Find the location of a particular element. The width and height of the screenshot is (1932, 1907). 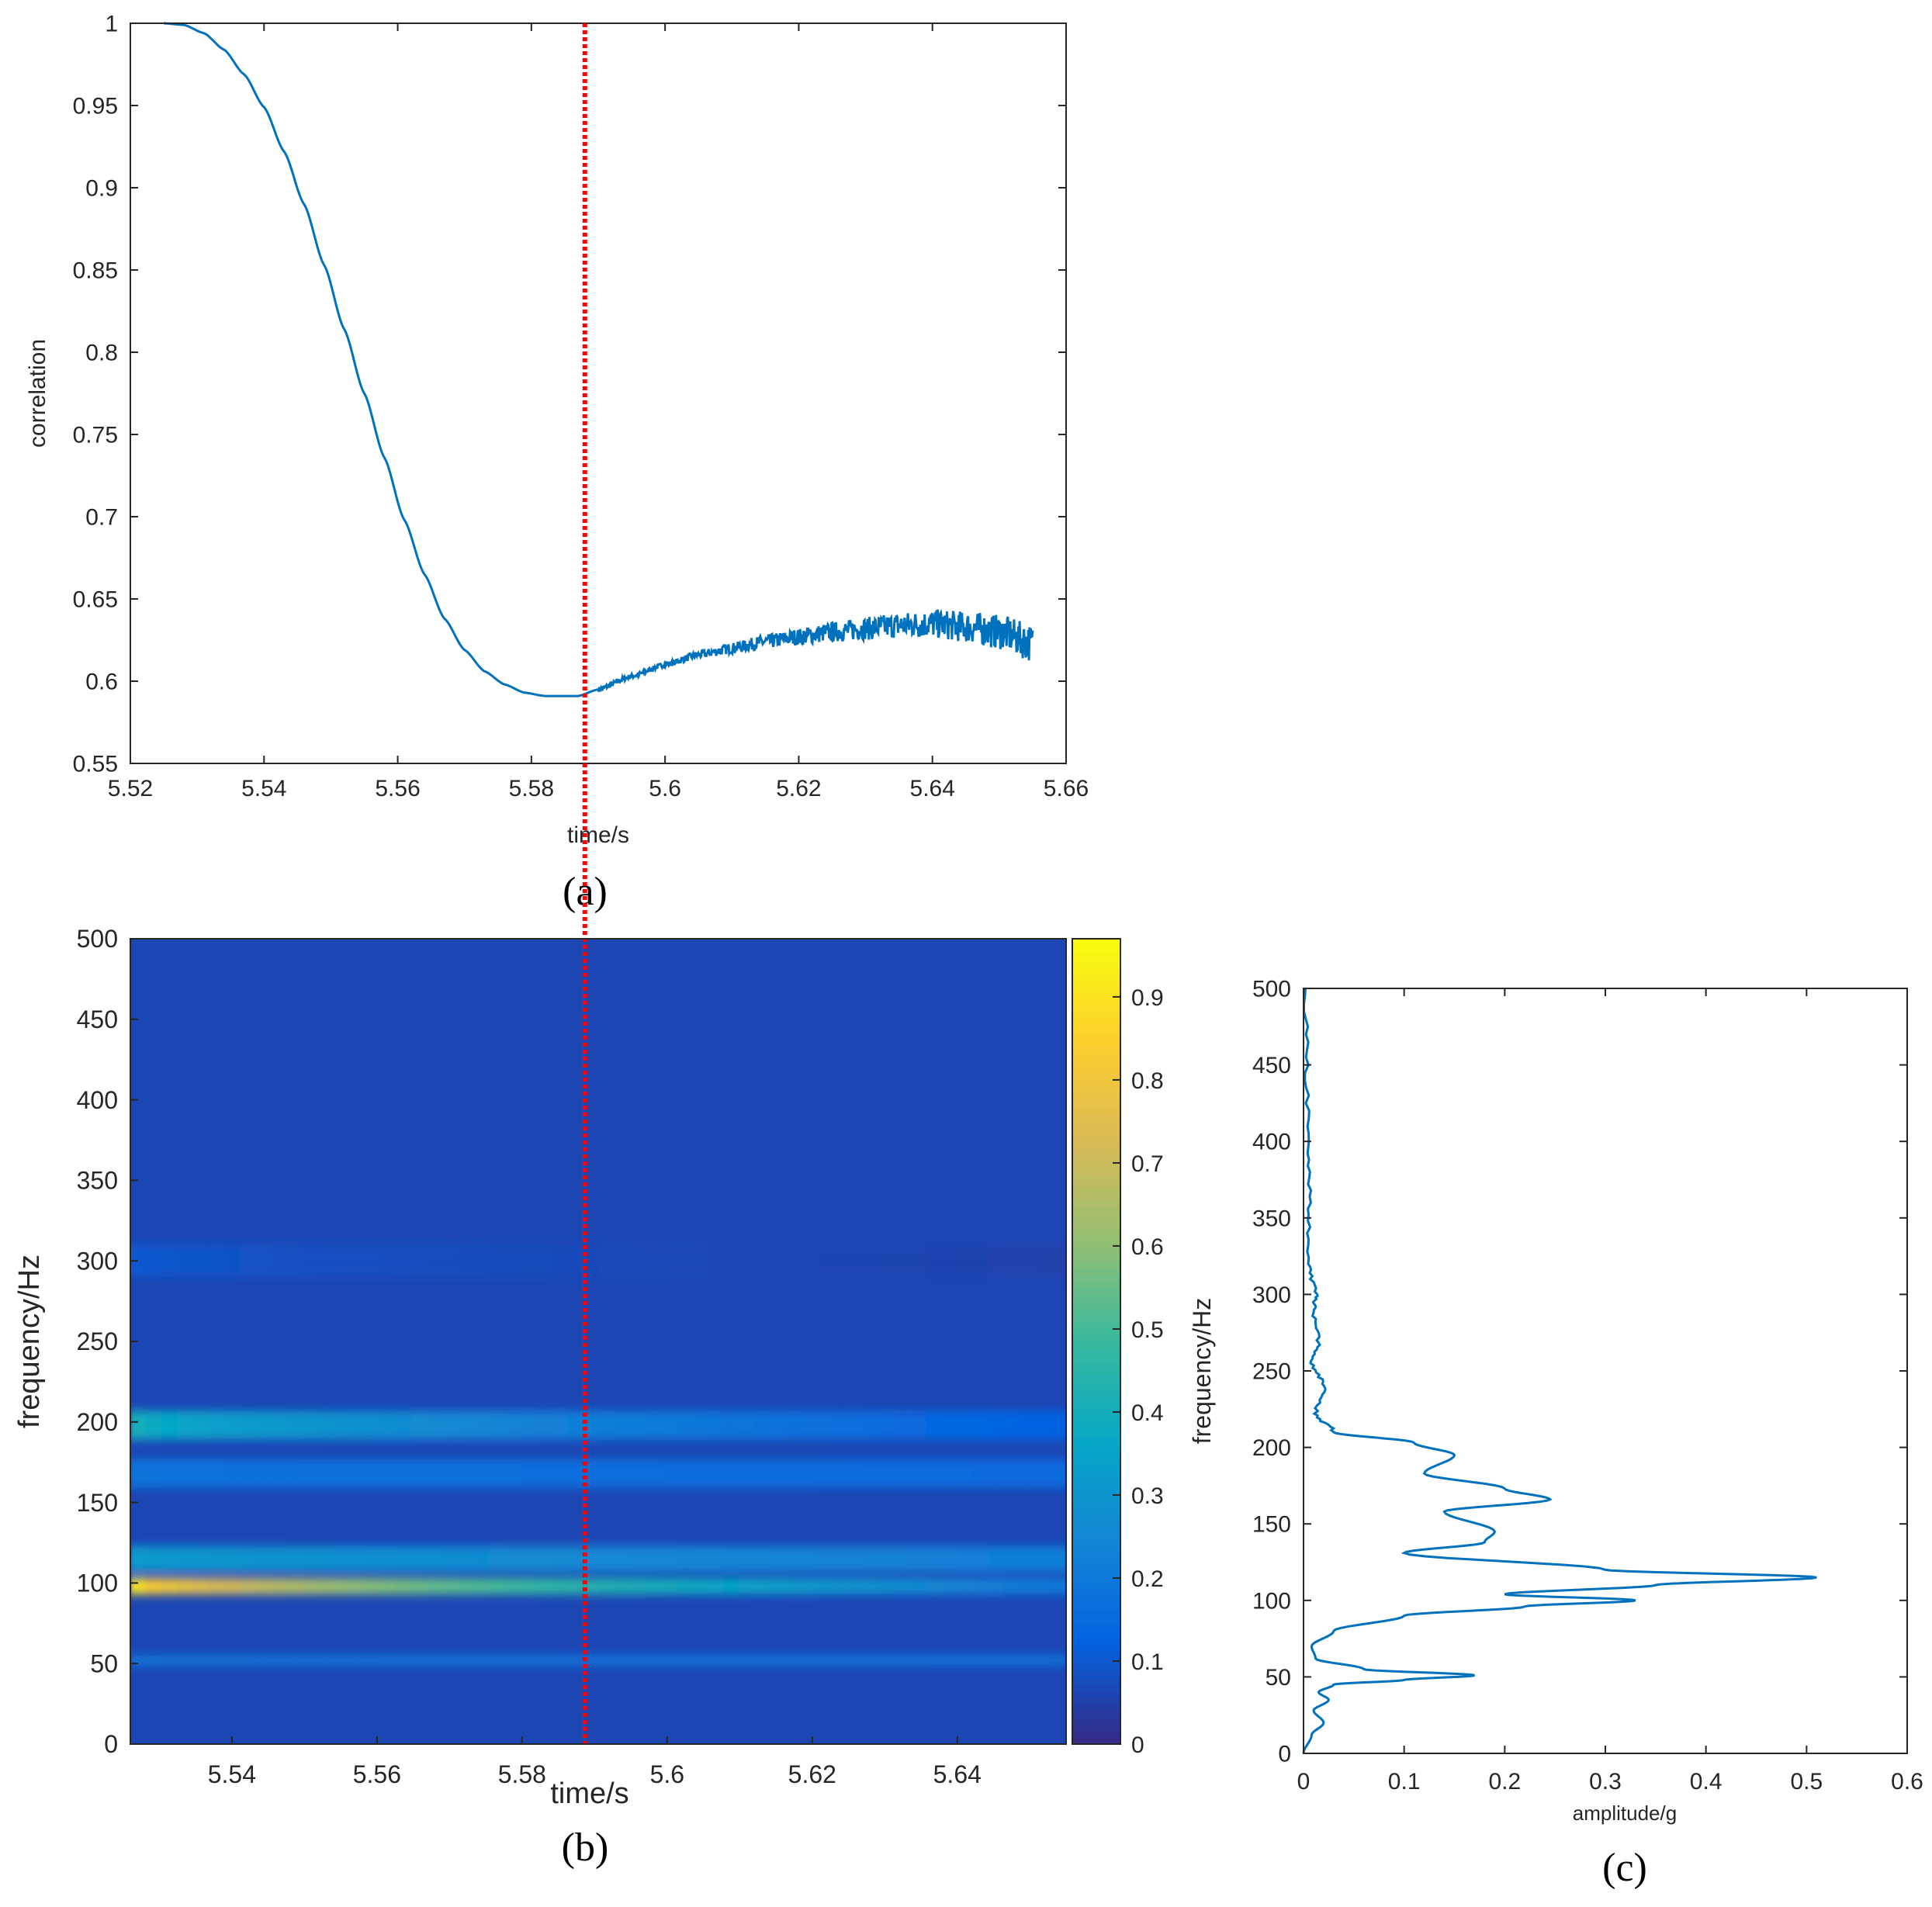

y-tick-label: 500 is located at coordinates (1271, 989).